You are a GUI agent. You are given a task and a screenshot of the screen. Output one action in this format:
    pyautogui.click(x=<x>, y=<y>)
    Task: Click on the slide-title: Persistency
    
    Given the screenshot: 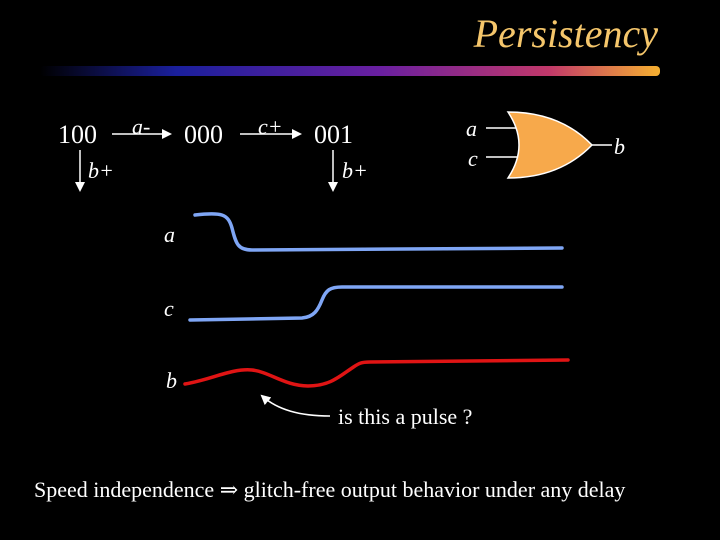 What is the action you would take?
    pyautogui.click(x=565, y=33)
    